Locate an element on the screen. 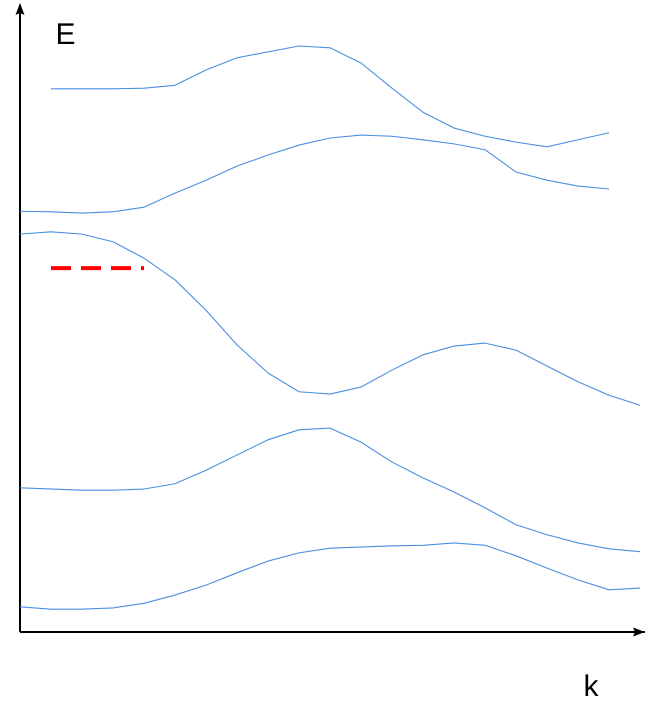 Image resolution: width=648 pixels, height=704 pixels. y-axis-title: E is located at coordinates (66, 33).